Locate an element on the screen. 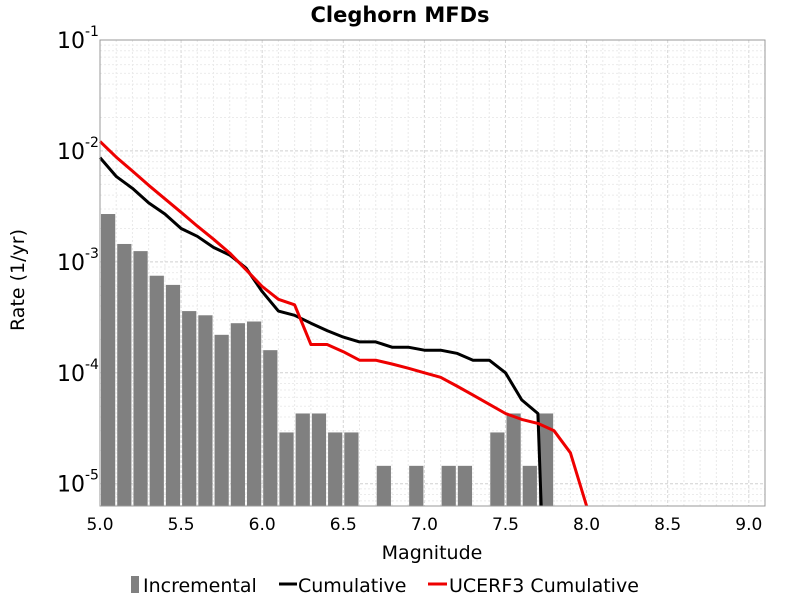 This screenshot has height=600, width=800. legend-label-ucerf3: UCERF3 Cumulative is located at coordinates (544, 586).